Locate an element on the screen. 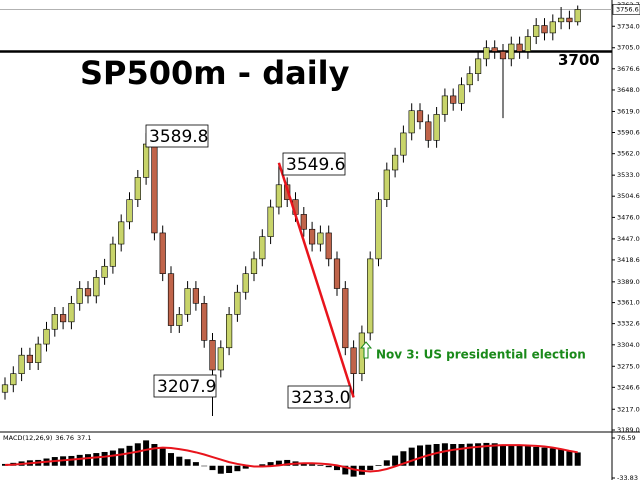 The image size is (640, 480). annotation-label: 3549.6 is located at coordinates (315, 165).